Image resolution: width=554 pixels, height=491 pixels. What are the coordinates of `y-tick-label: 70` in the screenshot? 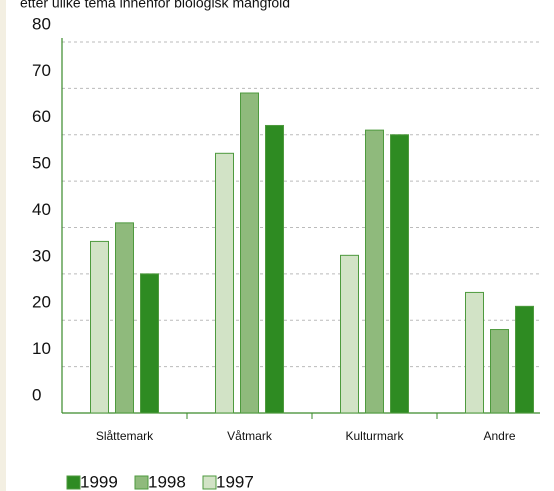 It's located at (41, 70).